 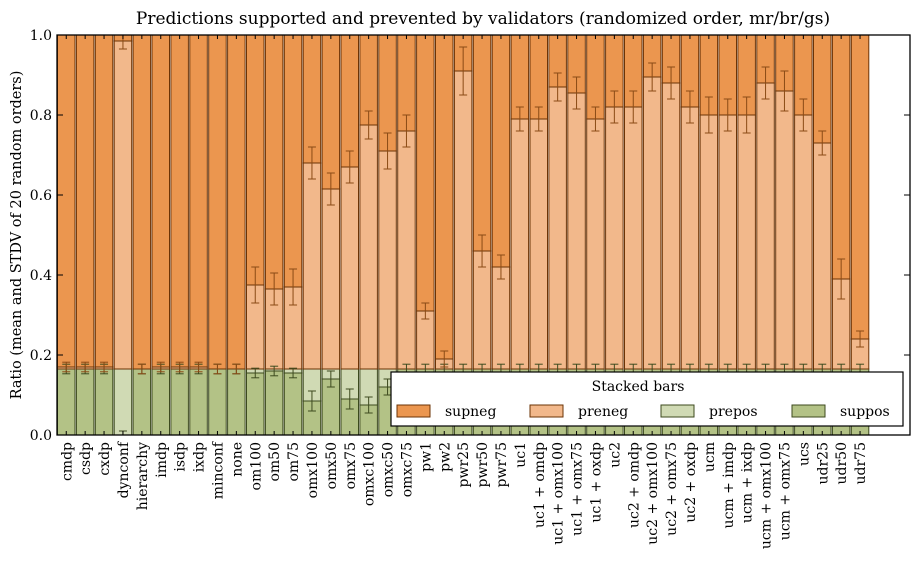 I want to click on x-tick-label: uc1 + omx75, so click(x=578, y=489).